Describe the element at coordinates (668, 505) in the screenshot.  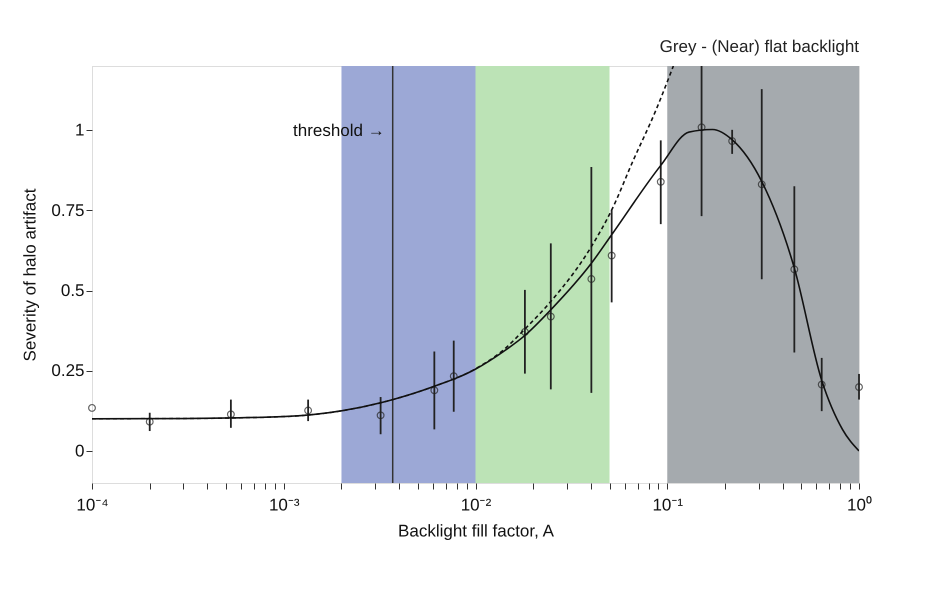
I see `x-tick-label: 10⁻¹` at that location.